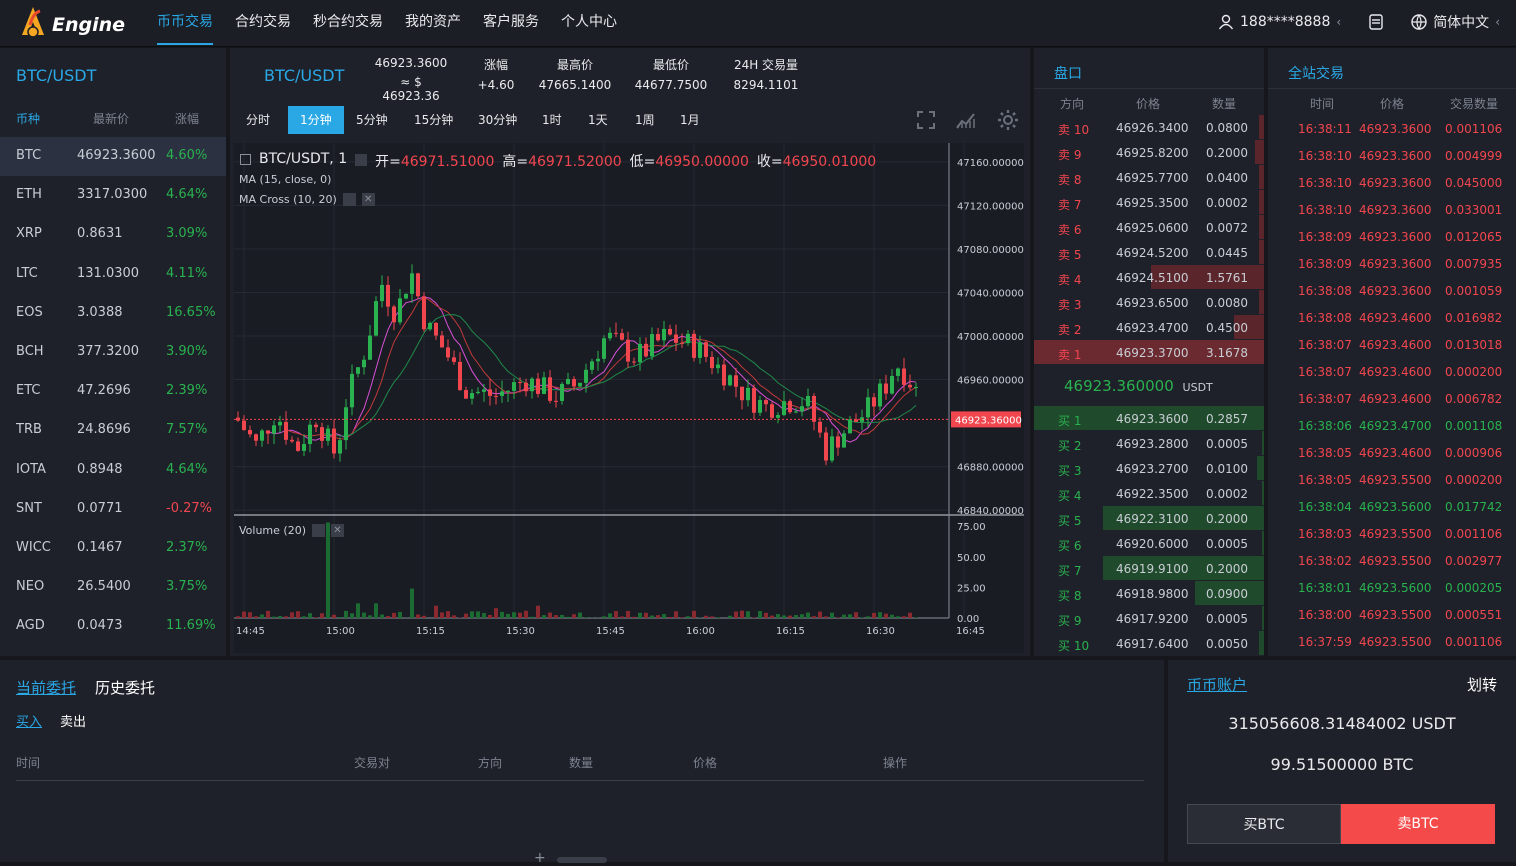  What do you see at coordinates (589, 23) in the screenshot?
I see `nav-personal-center: 个人中心` at bounding box center [589, 23].